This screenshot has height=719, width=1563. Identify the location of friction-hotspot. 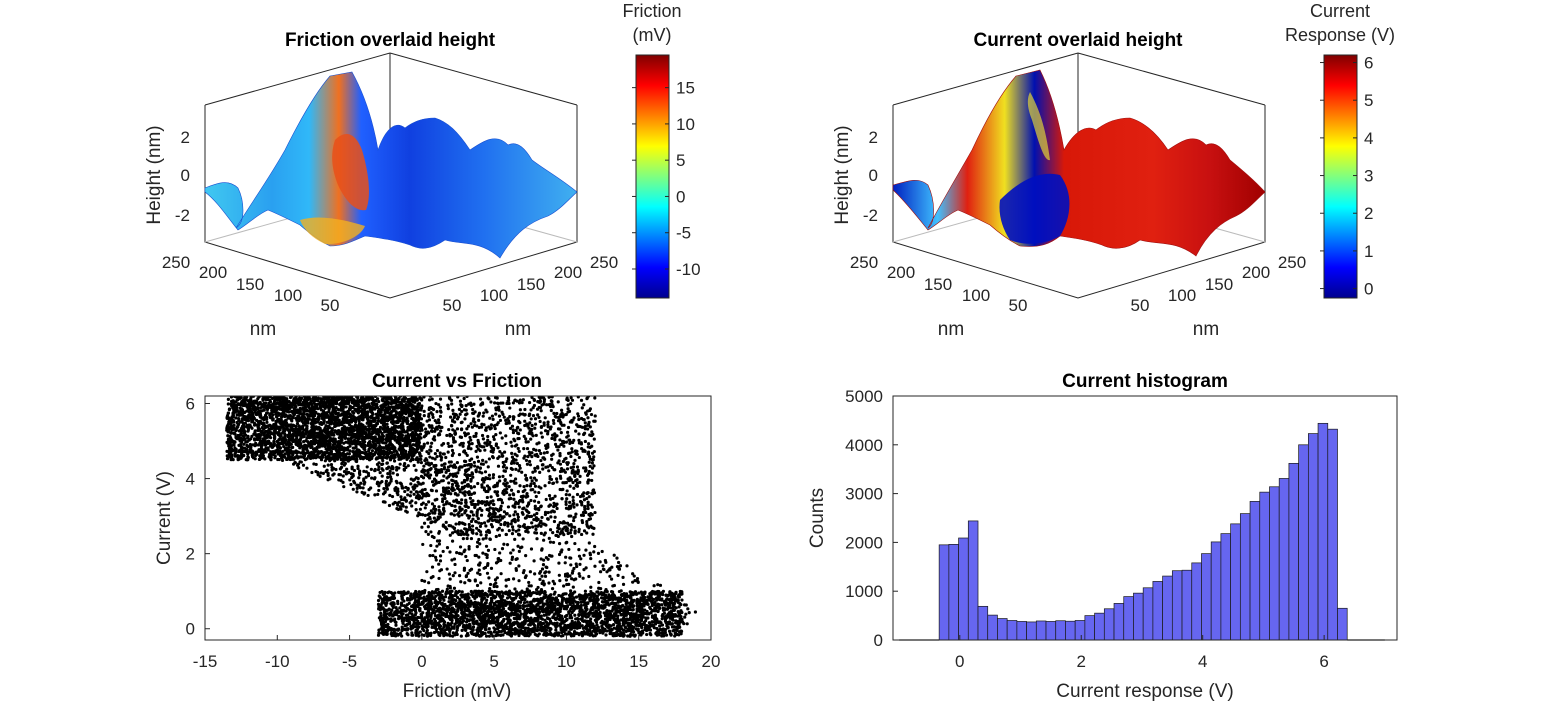
(350, 172).